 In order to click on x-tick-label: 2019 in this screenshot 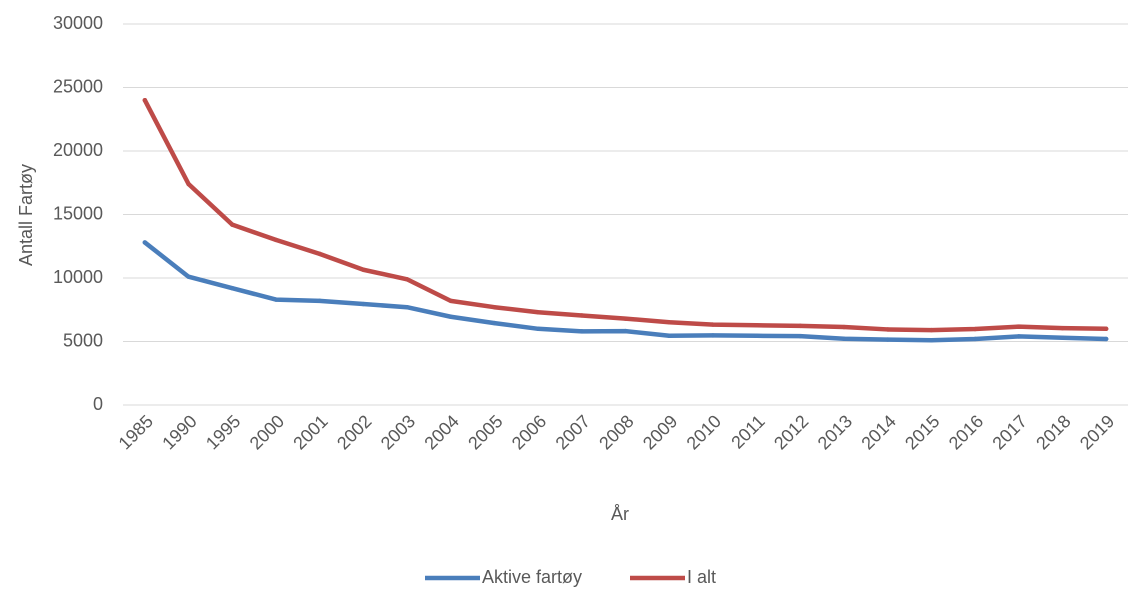, I will do `click(1097, 432)`.